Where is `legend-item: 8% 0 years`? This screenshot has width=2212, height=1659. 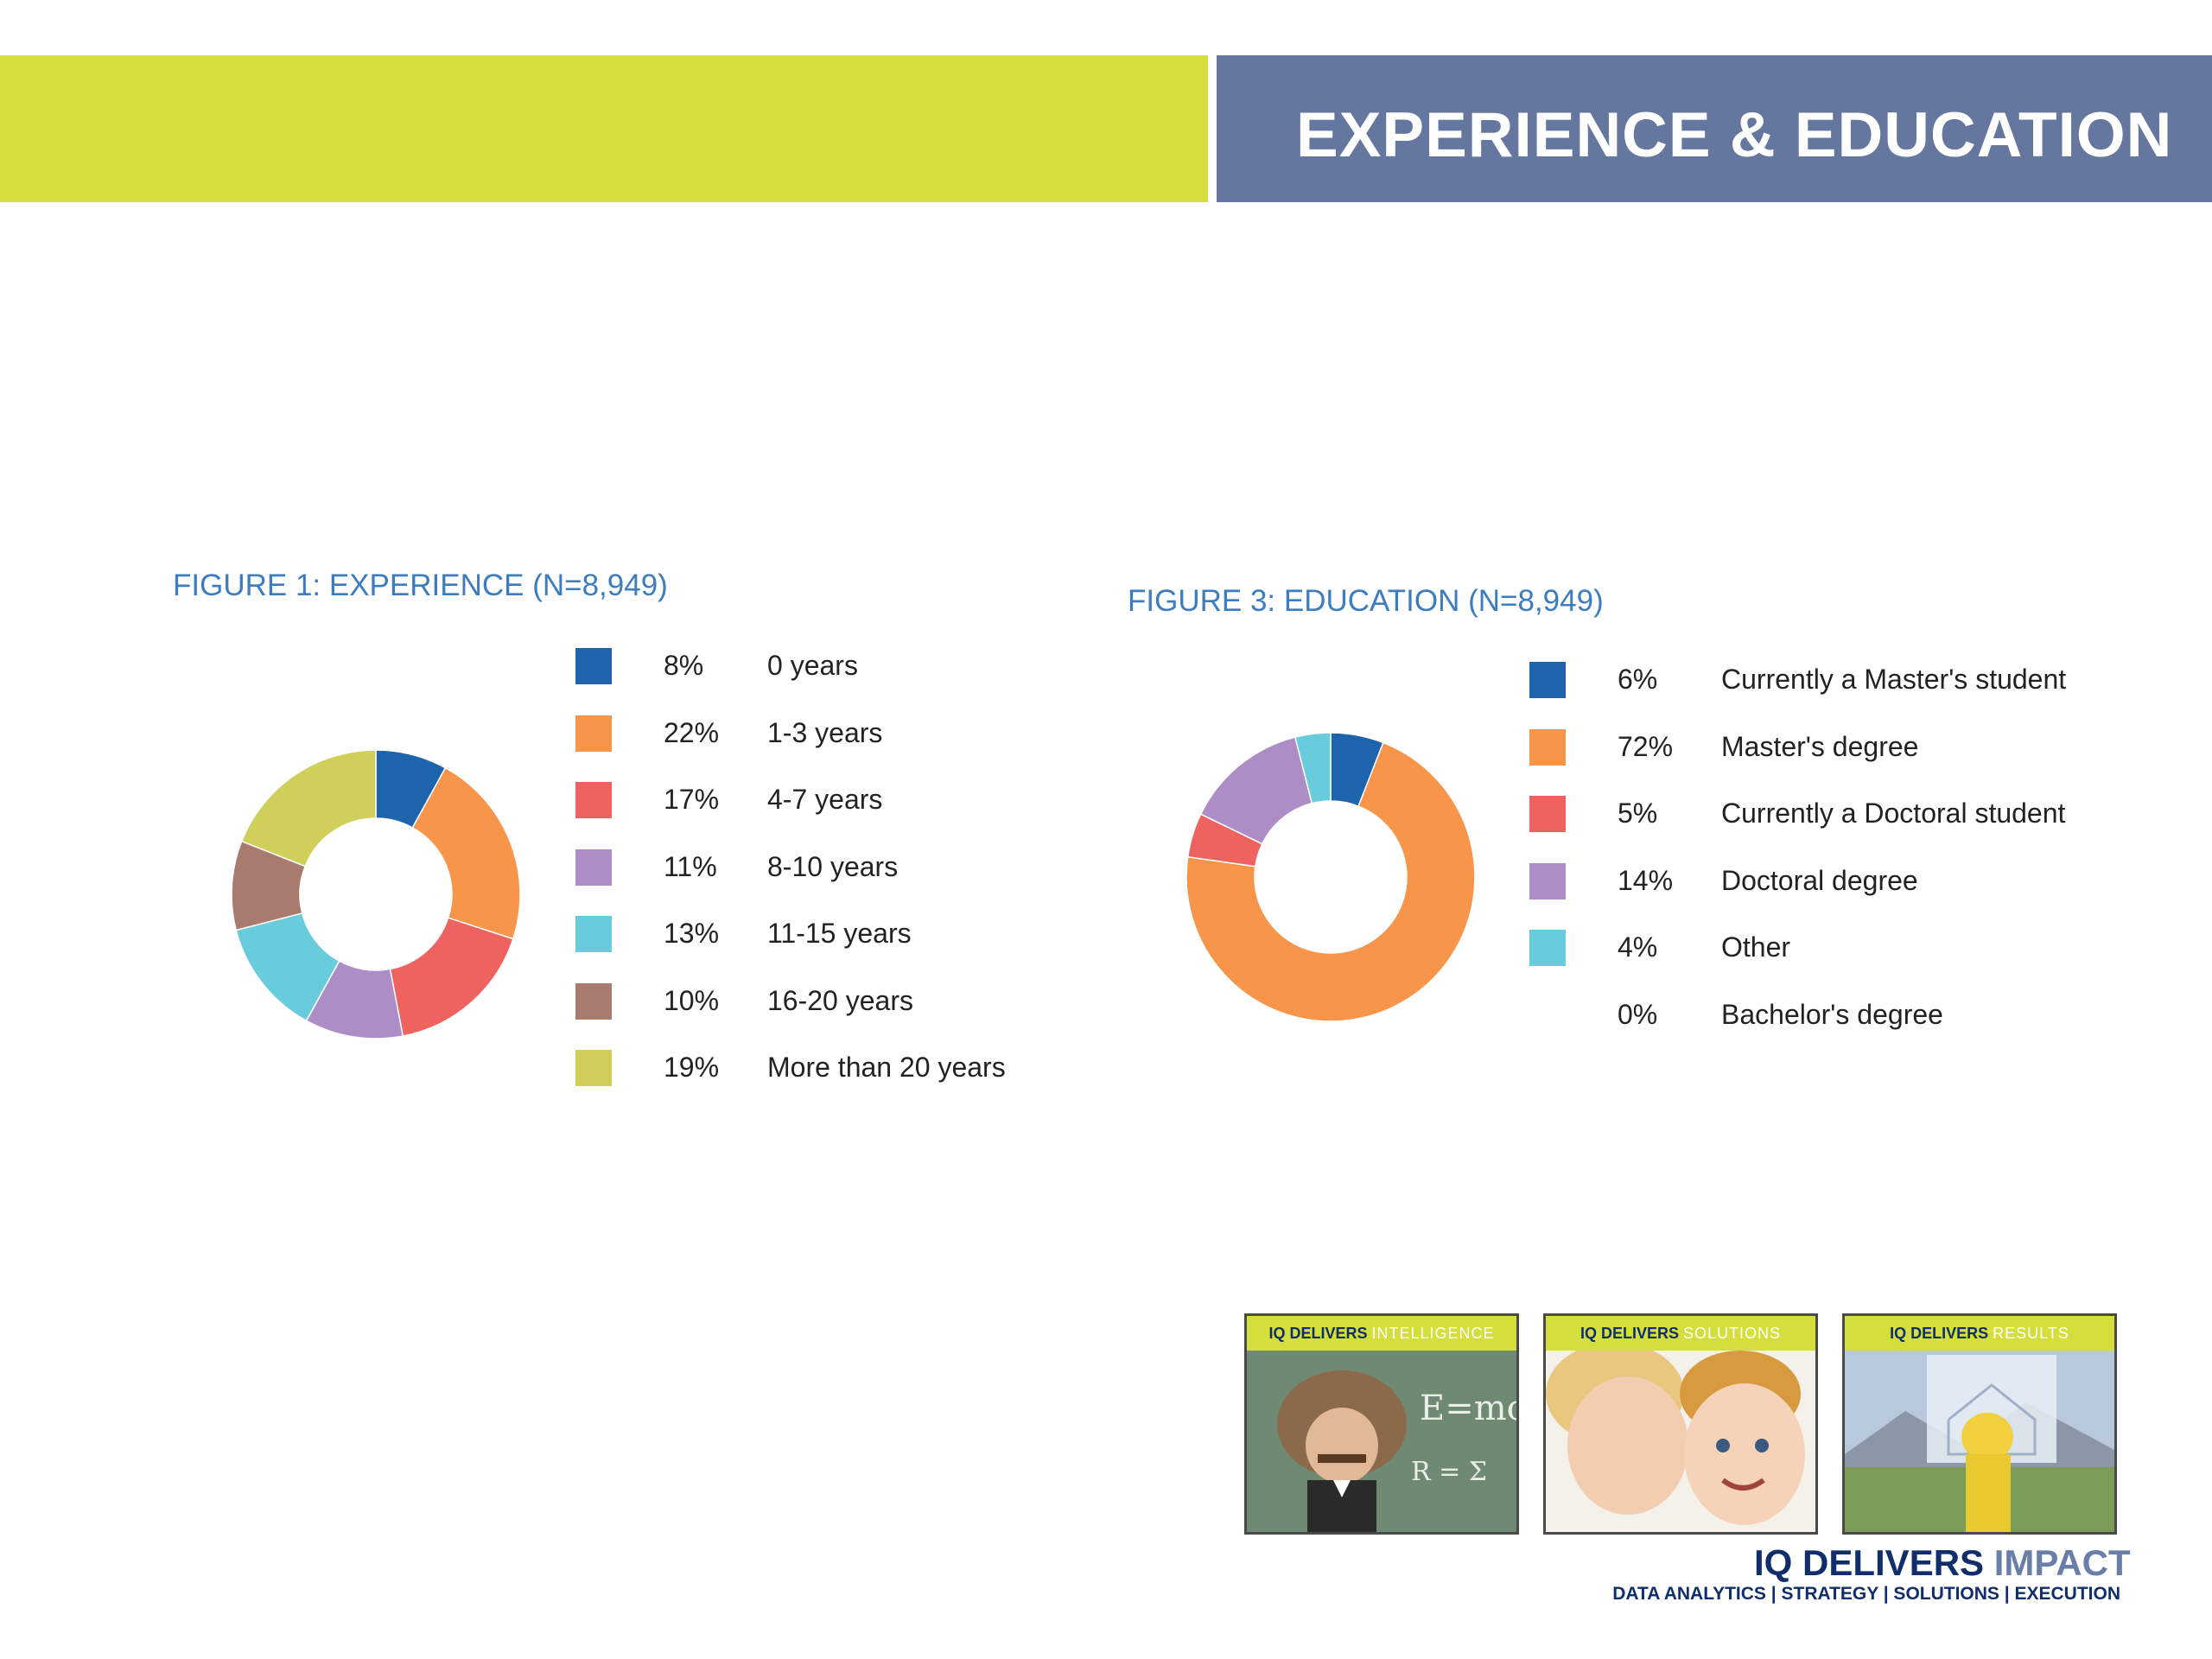
legend-item: 8% 0 years is located at coordinates (817, 665).